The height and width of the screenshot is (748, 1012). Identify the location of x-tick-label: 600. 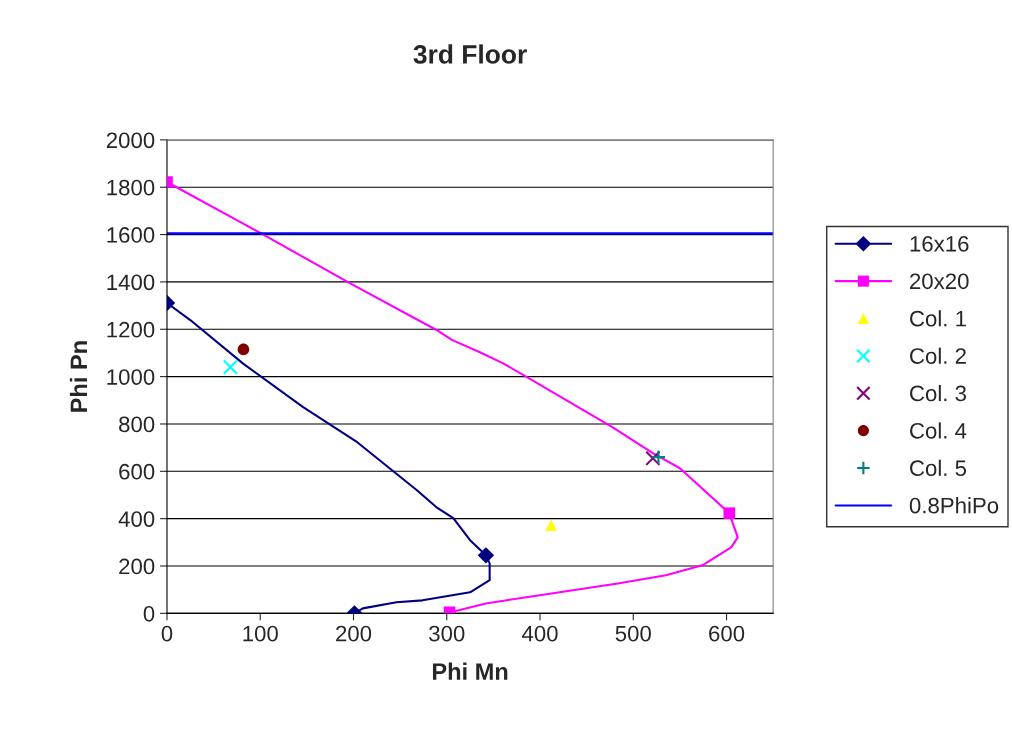
(727, 633).